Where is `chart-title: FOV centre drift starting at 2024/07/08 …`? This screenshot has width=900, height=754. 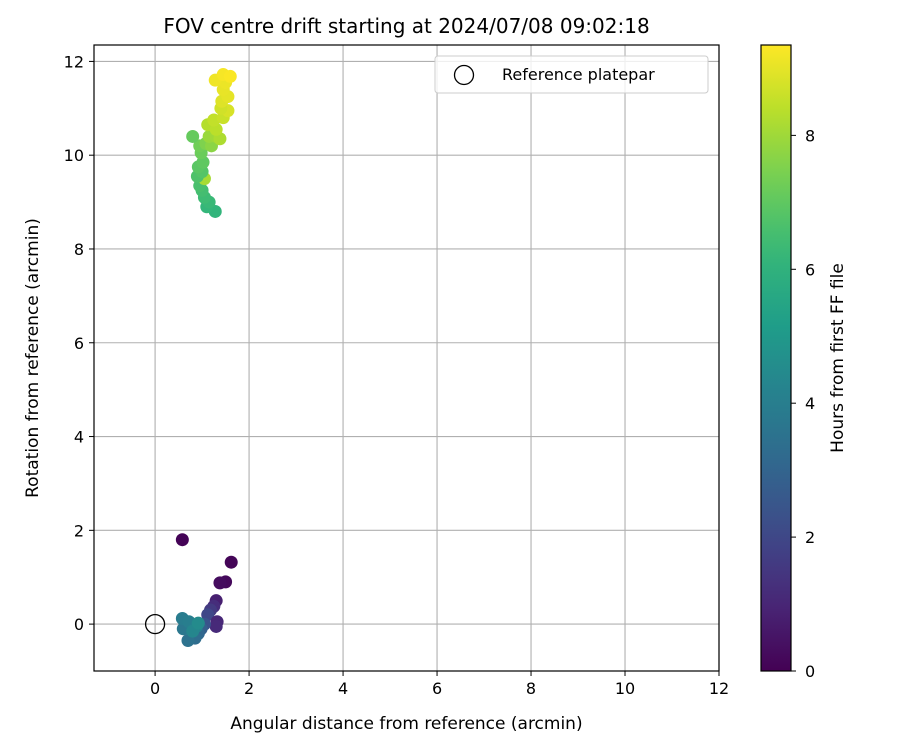 chart-title: FOV centre drift starting at 2024/07/08 … is located at coordinates (406, 26).